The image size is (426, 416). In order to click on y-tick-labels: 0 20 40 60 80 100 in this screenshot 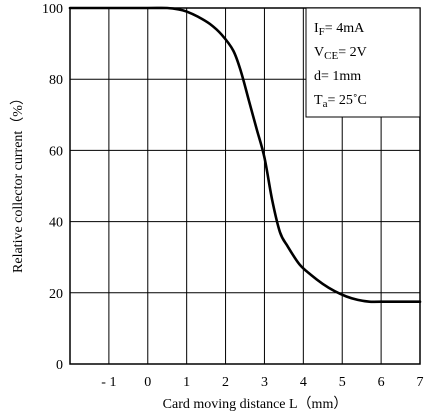, I will do `click(52, 187)`.